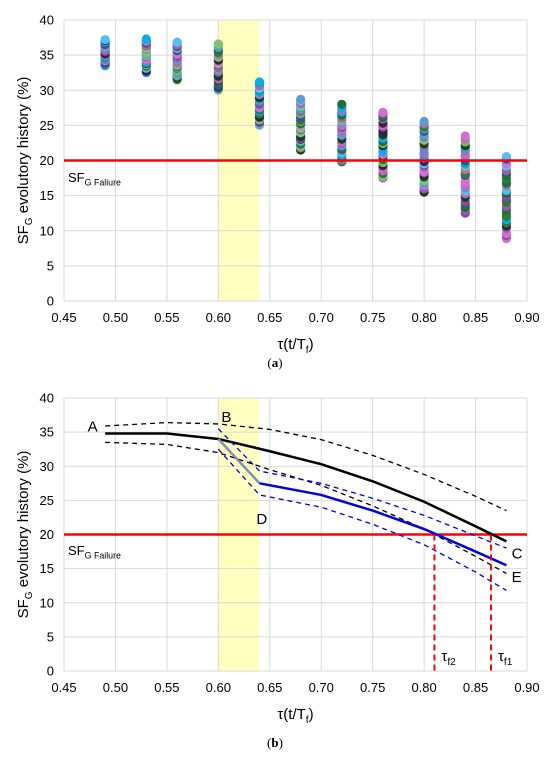 The width and height of the screenshot is (550, 763). What do you see at coordinates (517, 554) in the screenshot?
I see `point-label: C` at bounding box center [517, 554].